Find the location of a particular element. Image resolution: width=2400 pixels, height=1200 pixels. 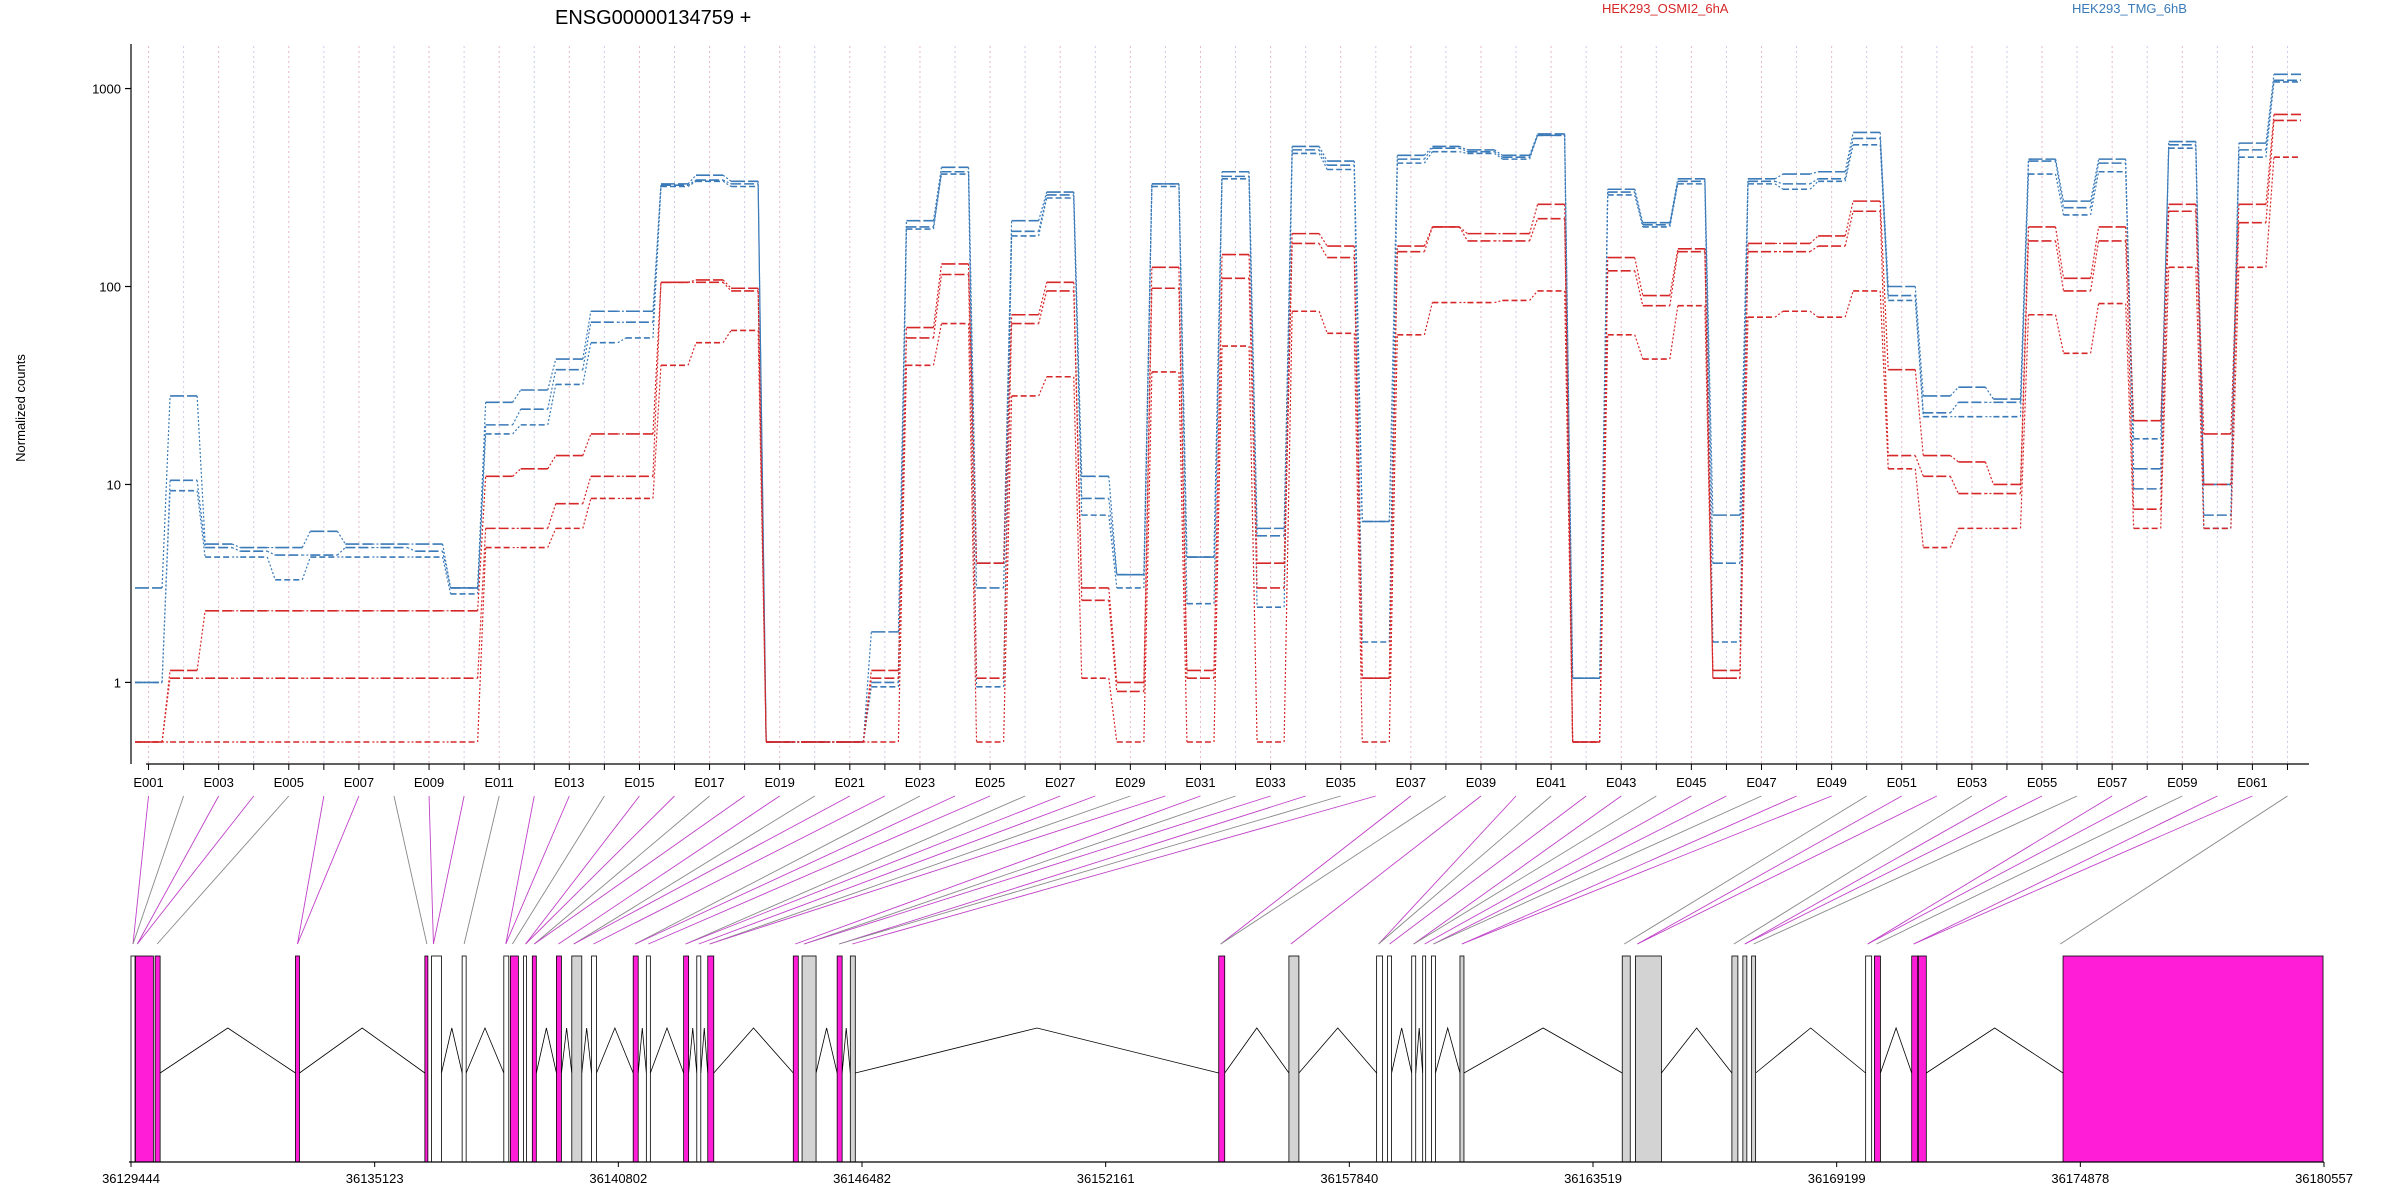

genome-coordinate-label: 36157840 is located at coordinates (1349, 1178).